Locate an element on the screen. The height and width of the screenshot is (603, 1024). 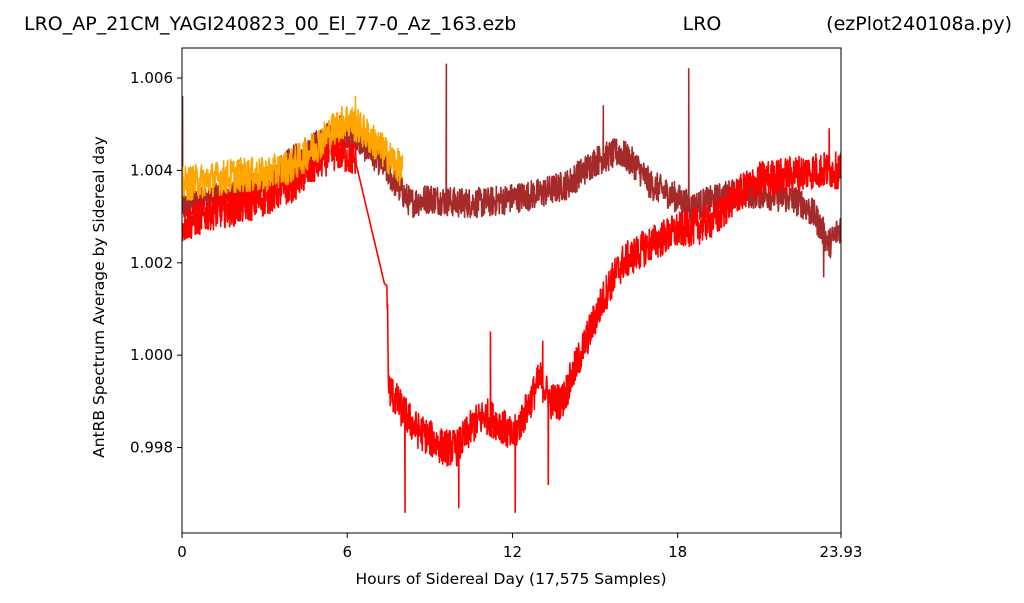
x-tick-label: 0 is located at coordinates (182, 552).